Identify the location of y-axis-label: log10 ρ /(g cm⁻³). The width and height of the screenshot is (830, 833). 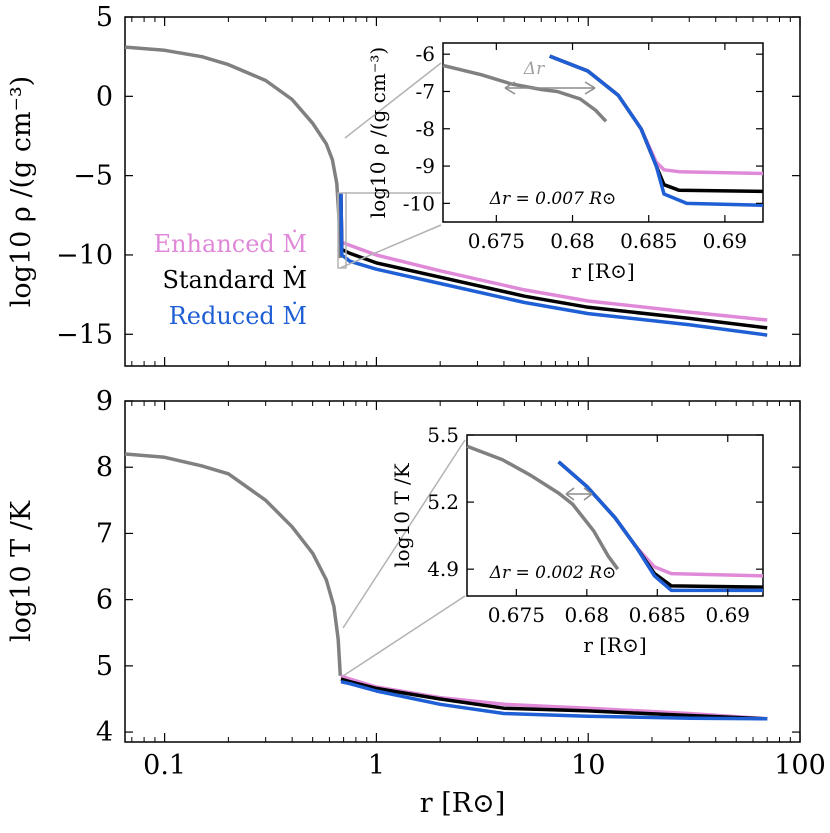
(21, 191).